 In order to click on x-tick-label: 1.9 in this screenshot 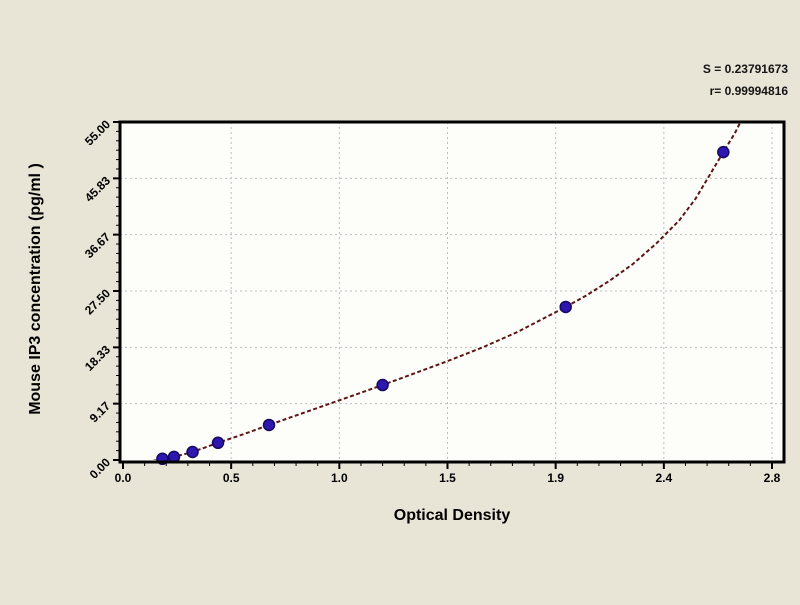, I will do `click(555, 478)`.